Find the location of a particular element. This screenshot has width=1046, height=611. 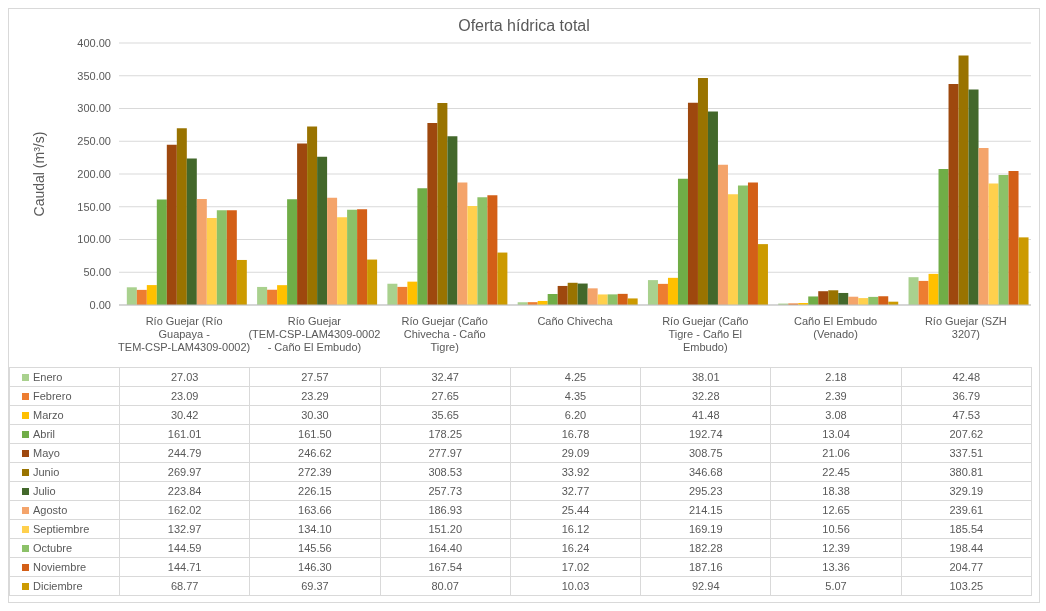

x-tick-label: Caño Chivecha is located at coordinates (575, 321).